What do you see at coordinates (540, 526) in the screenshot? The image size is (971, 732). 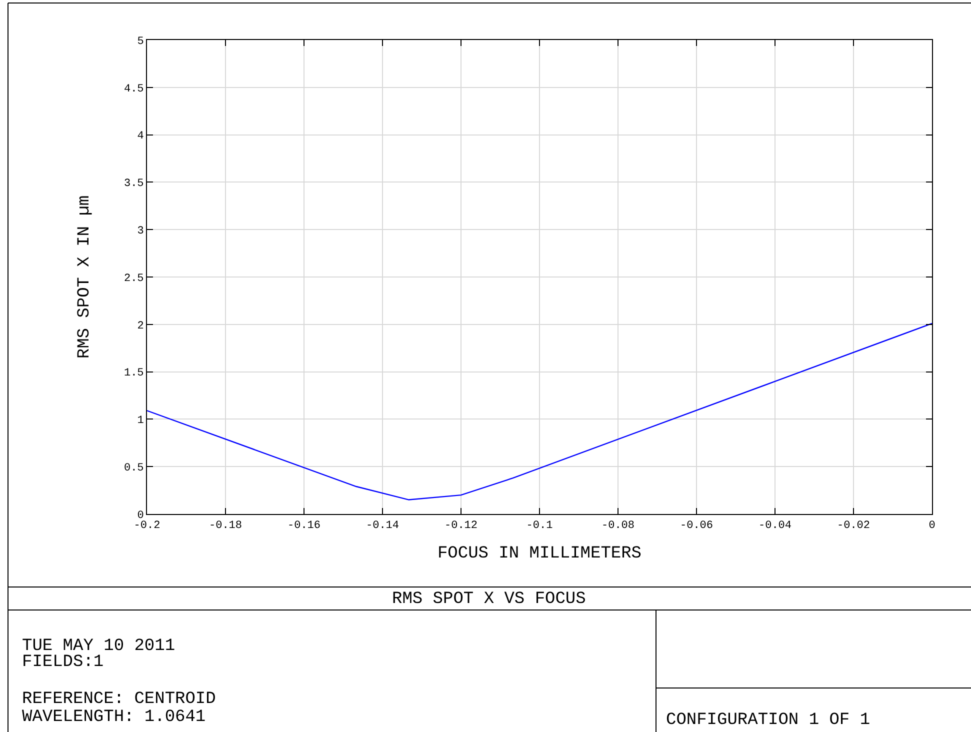 I see `x-tick-label: -0.1` at bounding box center [540, 526].